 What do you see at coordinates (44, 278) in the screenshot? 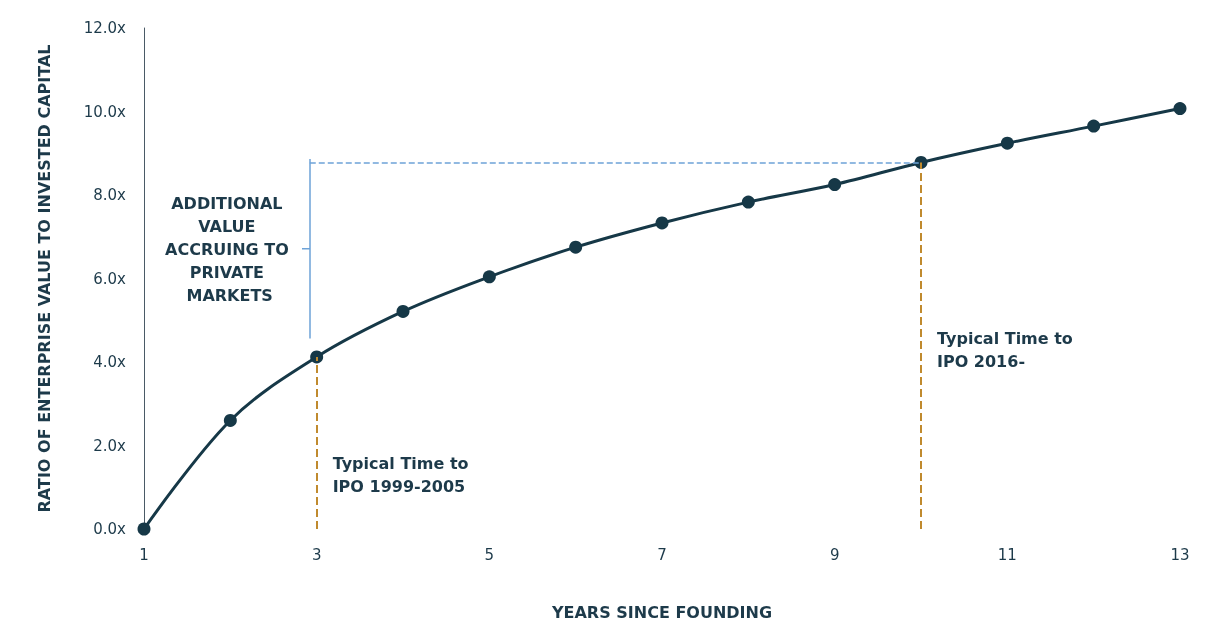
I see `y-axis-title: RATIO OF ENTERPRISE VALUE TO INVESTED CAPITAL` at bounding box center [44, 278].